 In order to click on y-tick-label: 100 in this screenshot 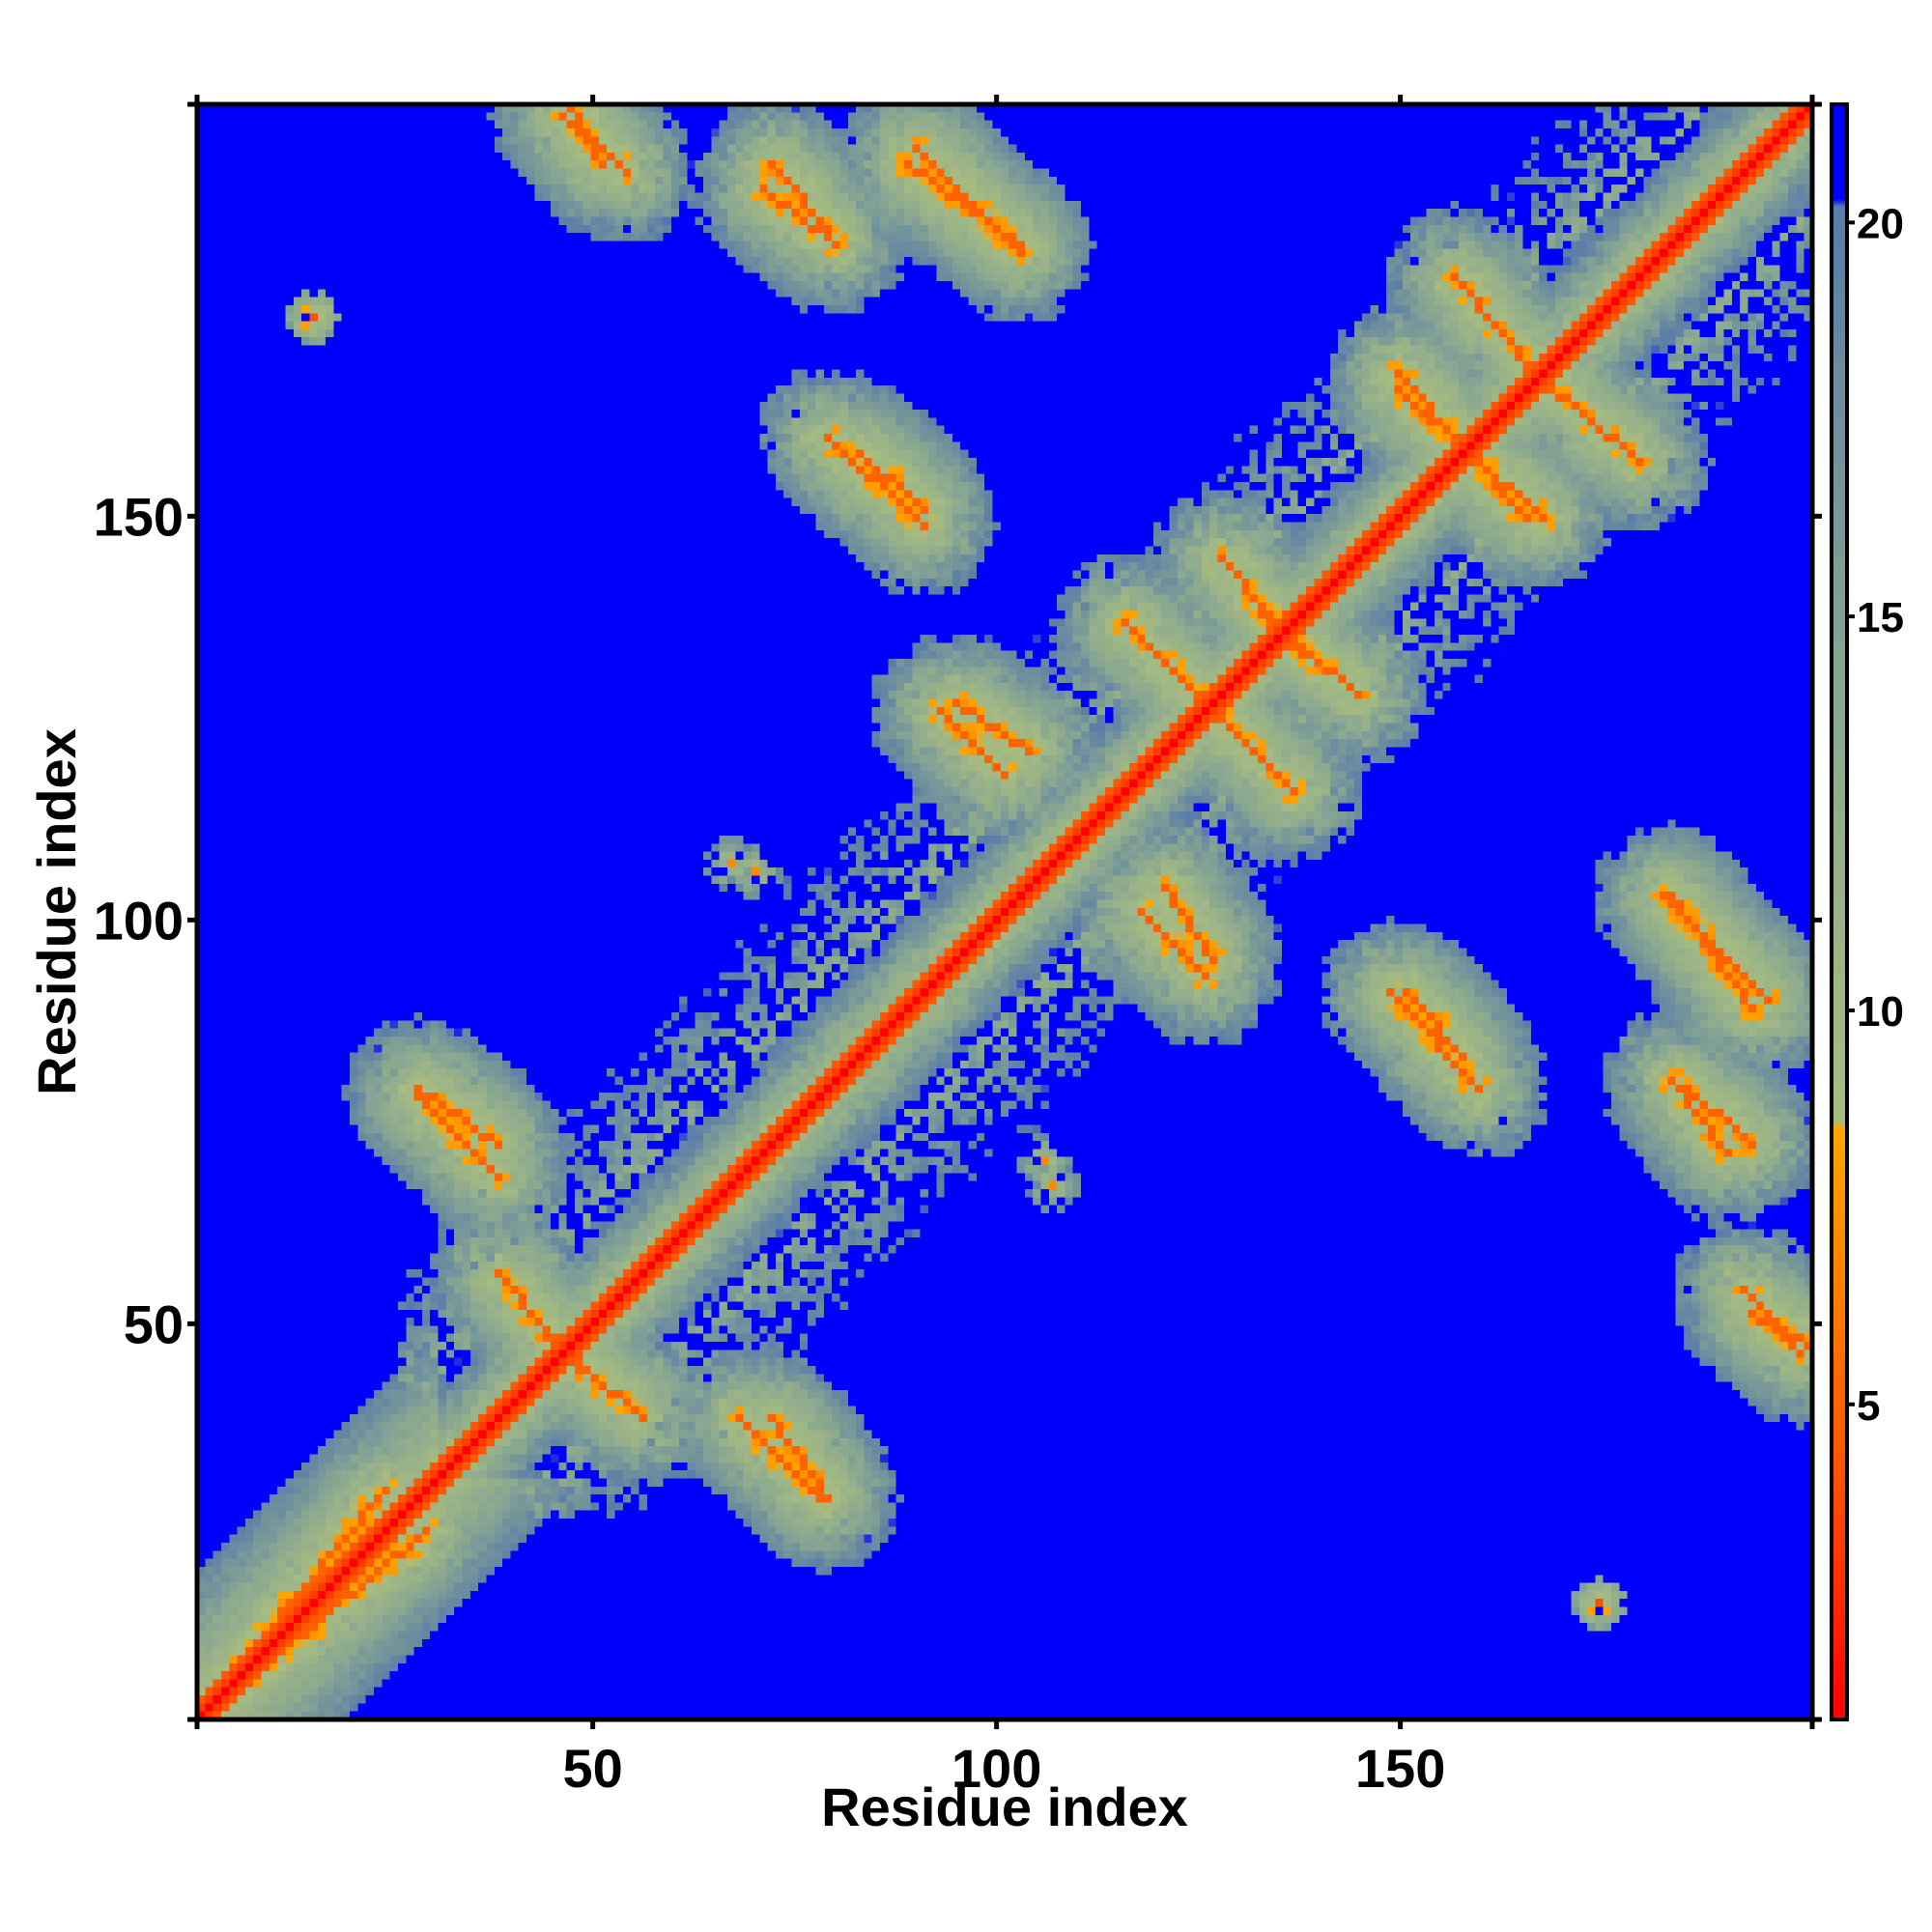, I will do `click(139, 920)`.